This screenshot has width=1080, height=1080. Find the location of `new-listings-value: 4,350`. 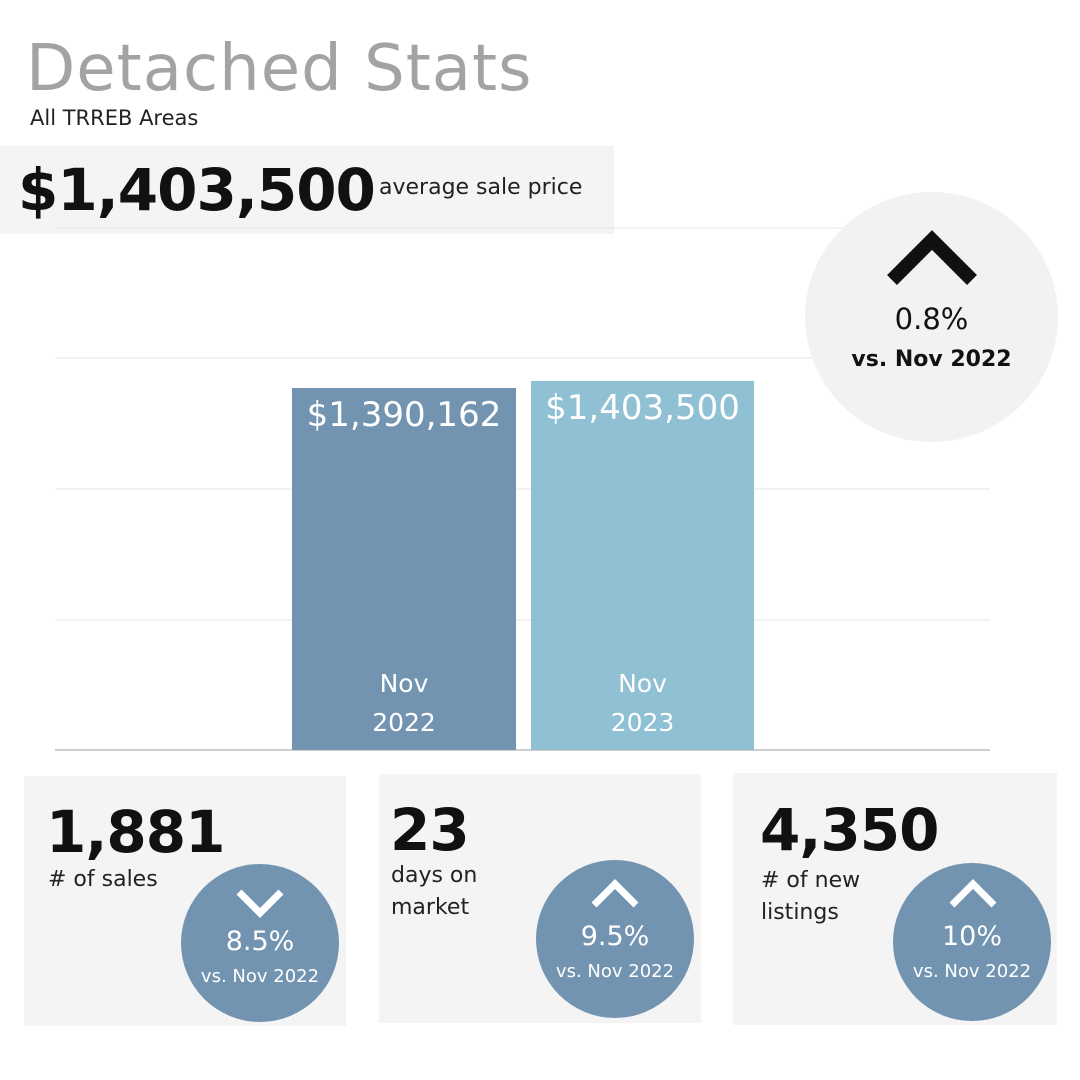

new-listings-value: 4,350 is located at coordinates (849, 830).